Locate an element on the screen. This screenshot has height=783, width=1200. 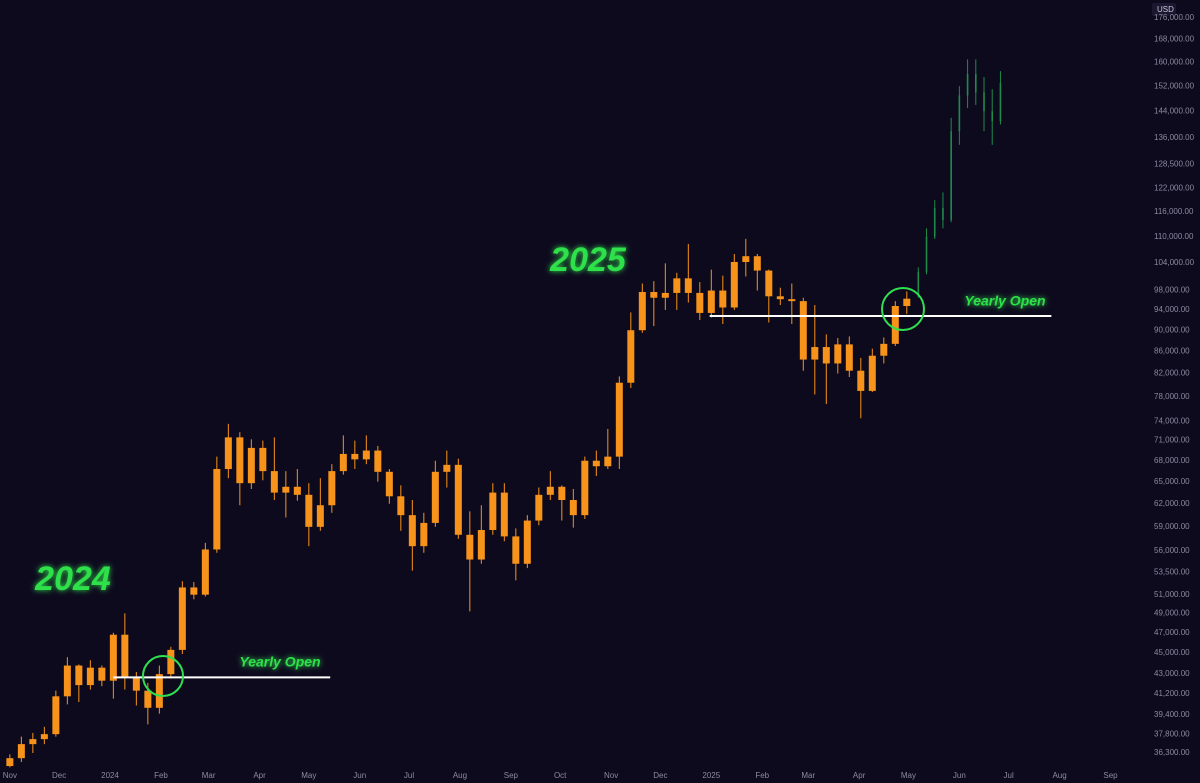
y-tick-label: 74,000.00 is located at coordinates (1172, 420).